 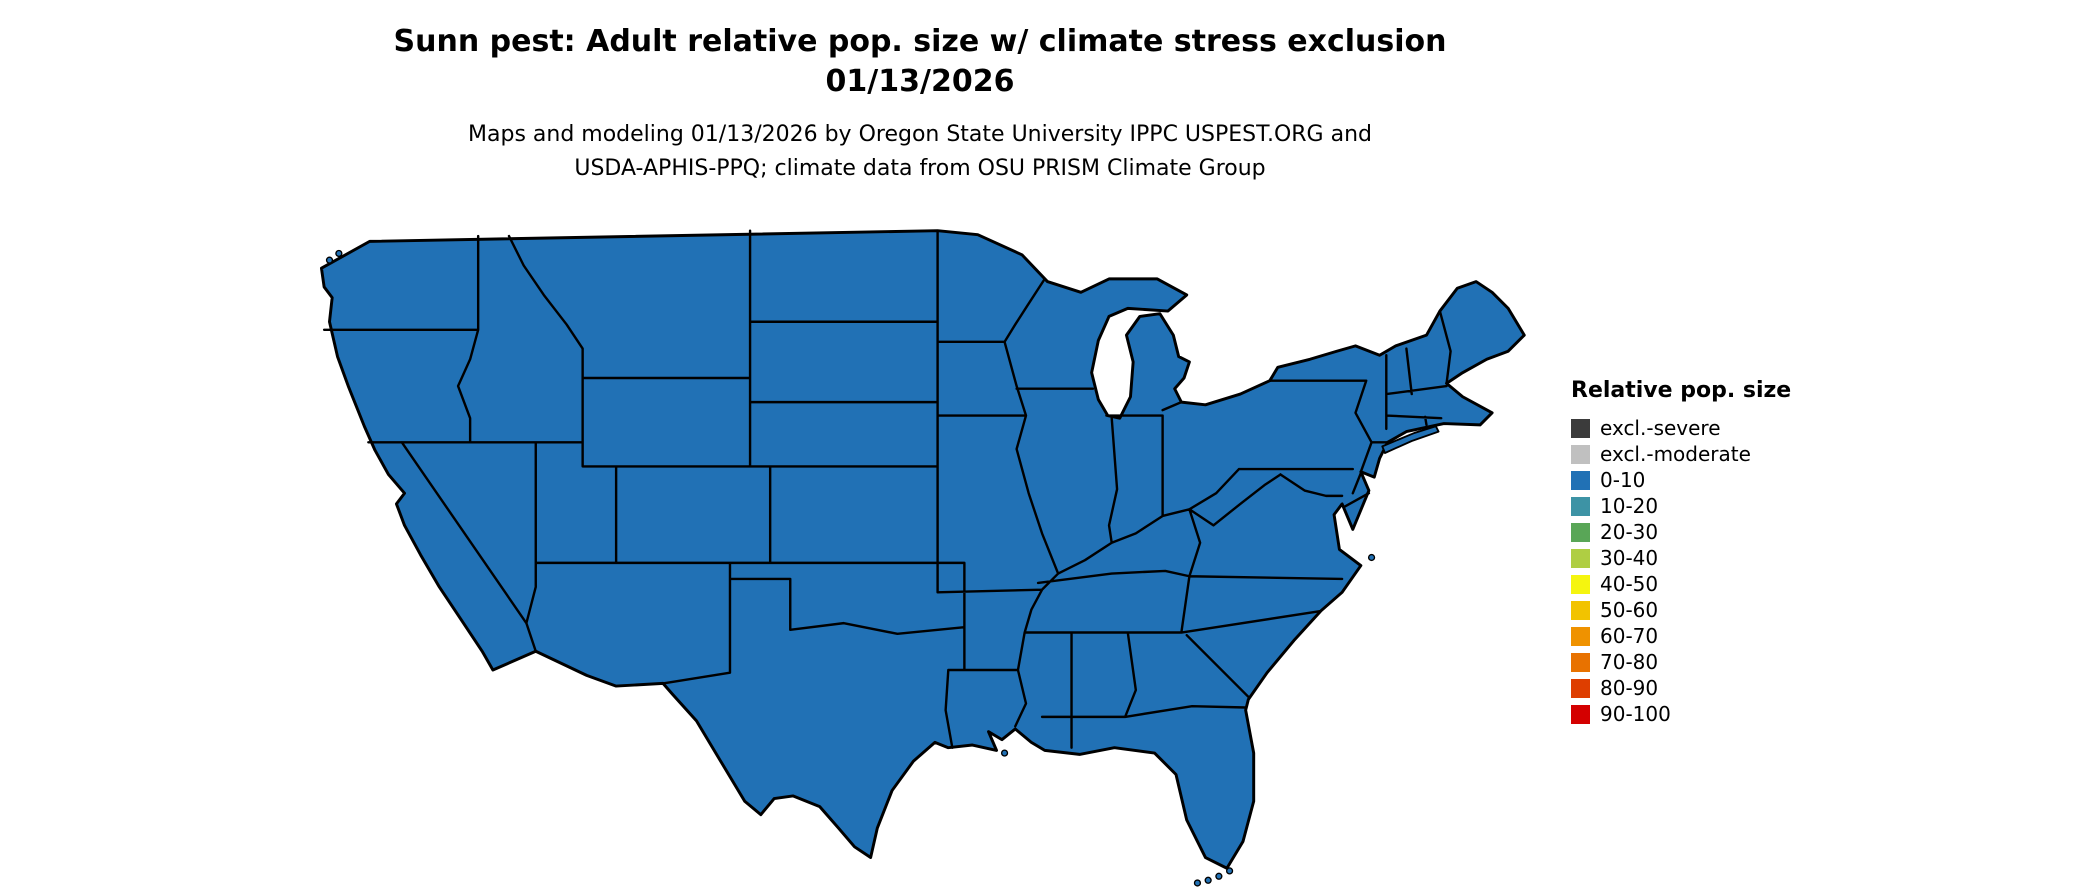 What do you see at coordinates (1623, 480) in the screenshot?
I see `legend-label: 0-10` at bounding box center [1623, 480].